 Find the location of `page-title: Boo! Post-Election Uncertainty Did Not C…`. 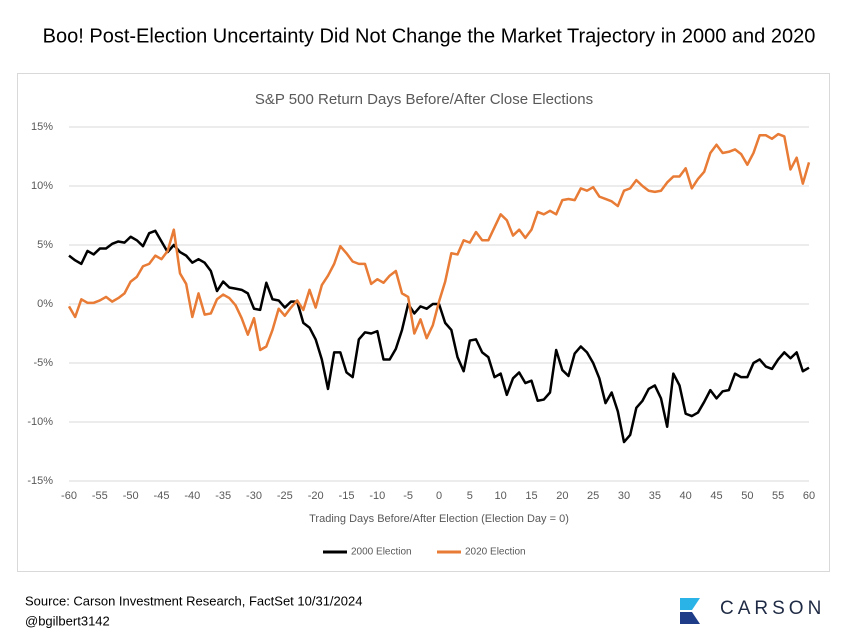

page-title: Boo! Post-Election Uncertainty Did Not C… is located at coordinates (429, 36).